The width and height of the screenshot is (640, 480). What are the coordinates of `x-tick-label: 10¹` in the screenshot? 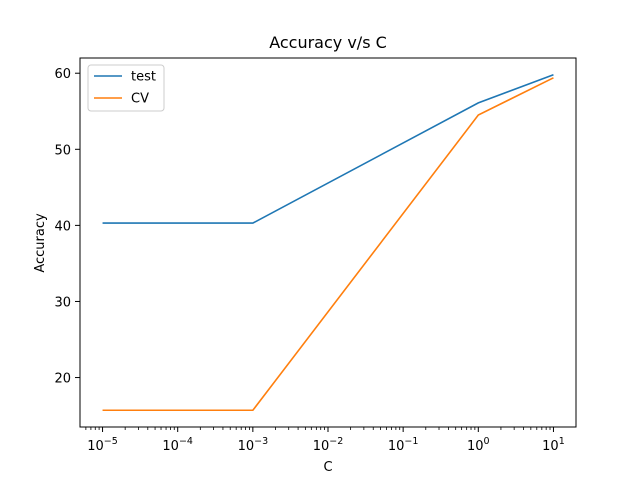 It's located at (553, 445).